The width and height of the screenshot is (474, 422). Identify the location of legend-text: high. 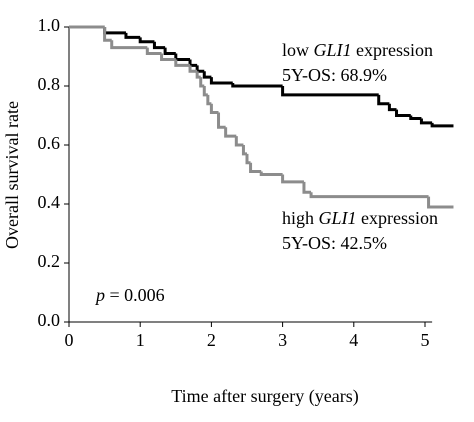
(300, 218).